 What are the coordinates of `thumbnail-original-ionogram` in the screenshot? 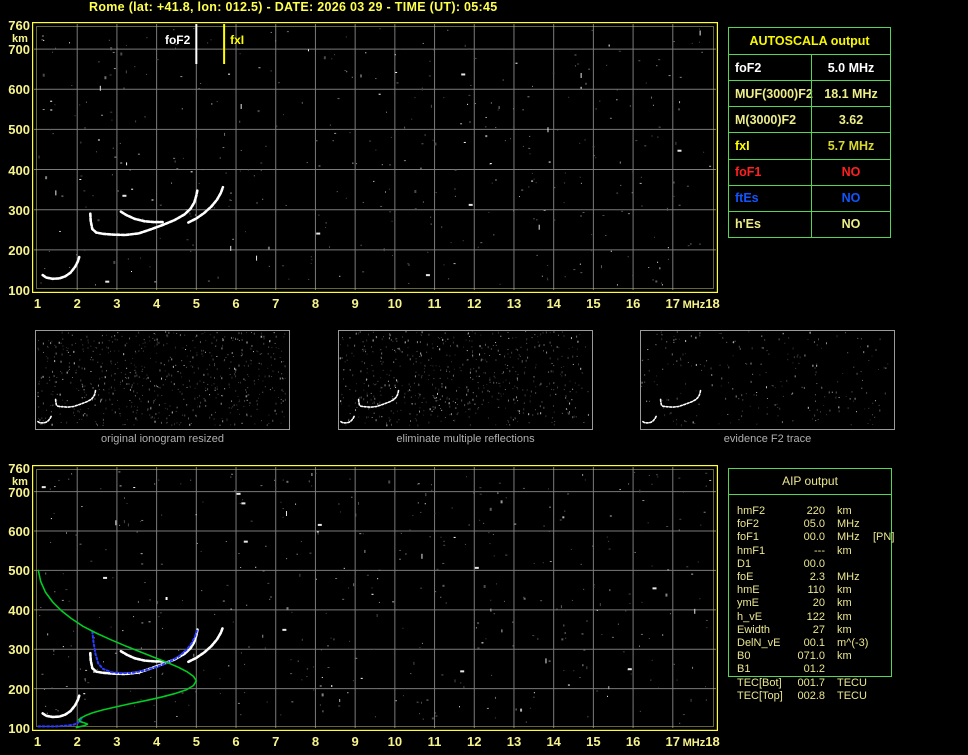 It's located at (162, 380).